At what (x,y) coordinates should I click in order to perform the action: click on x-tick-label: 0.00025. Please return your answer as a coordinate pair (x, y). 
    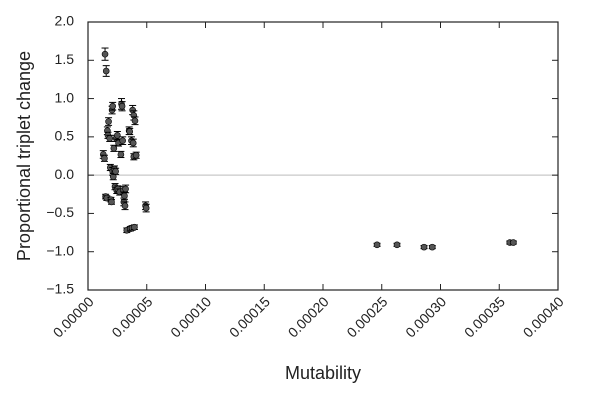
    Looking at the image, I should click on (366, 316).